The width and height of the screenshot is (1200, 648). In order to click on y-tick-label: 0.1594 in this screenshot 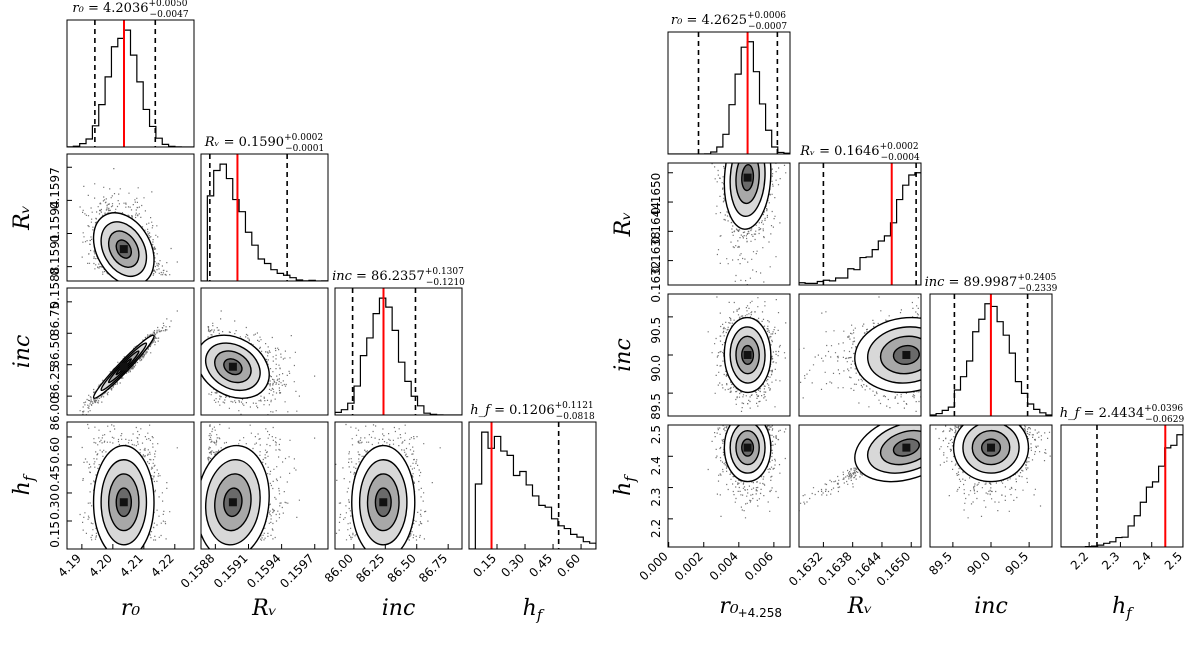, I will do `click(55, 221)`.